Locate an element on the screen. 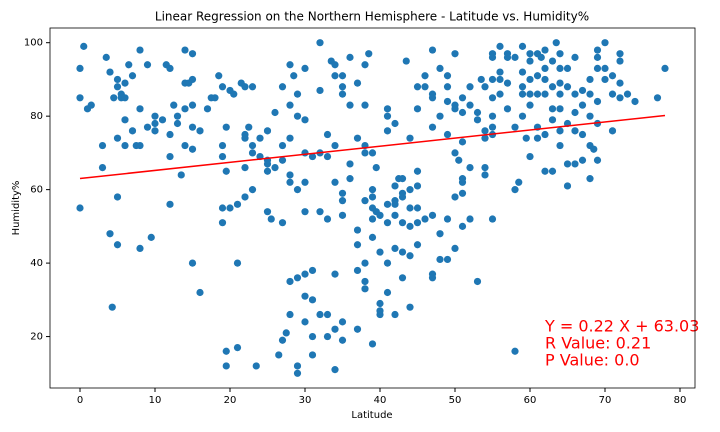 This screenshot has width=720, height=432. y-axis-label: Humidity% is located at coordinates (16, 208).